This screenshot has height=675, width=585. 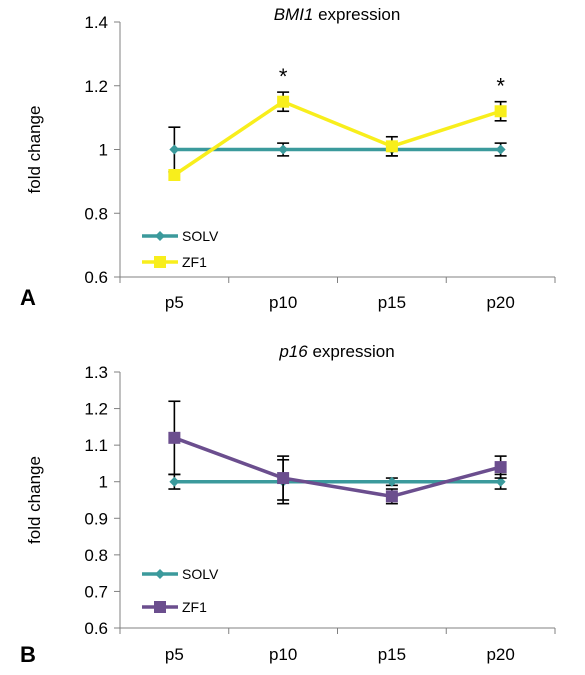 I want to click on y-tick-label: 1.4, so click(x=96, y=22).